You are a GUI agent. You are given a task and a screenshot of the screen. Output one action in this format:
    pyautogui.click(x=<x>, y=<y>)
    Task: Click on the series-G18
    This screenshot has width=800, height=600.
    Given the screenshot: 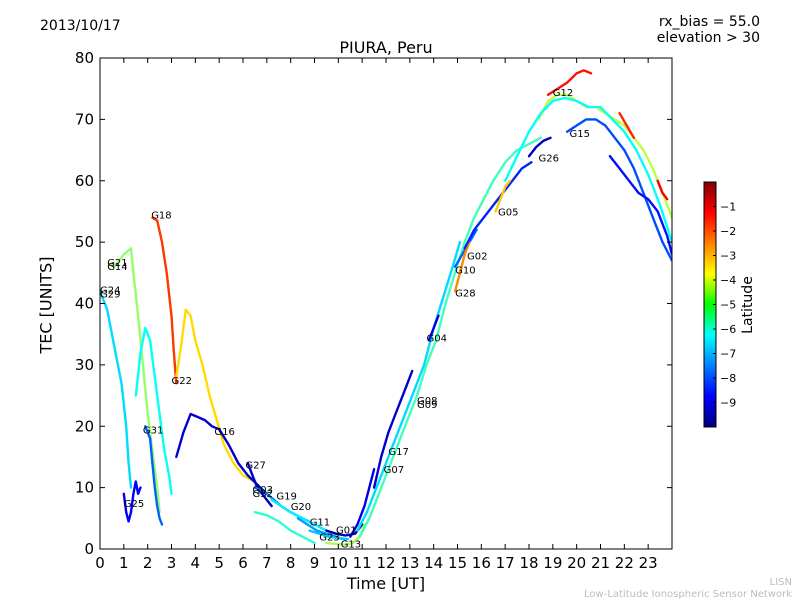 What is the action you would take?
    pyautogui.click(x=164, y=300)
    